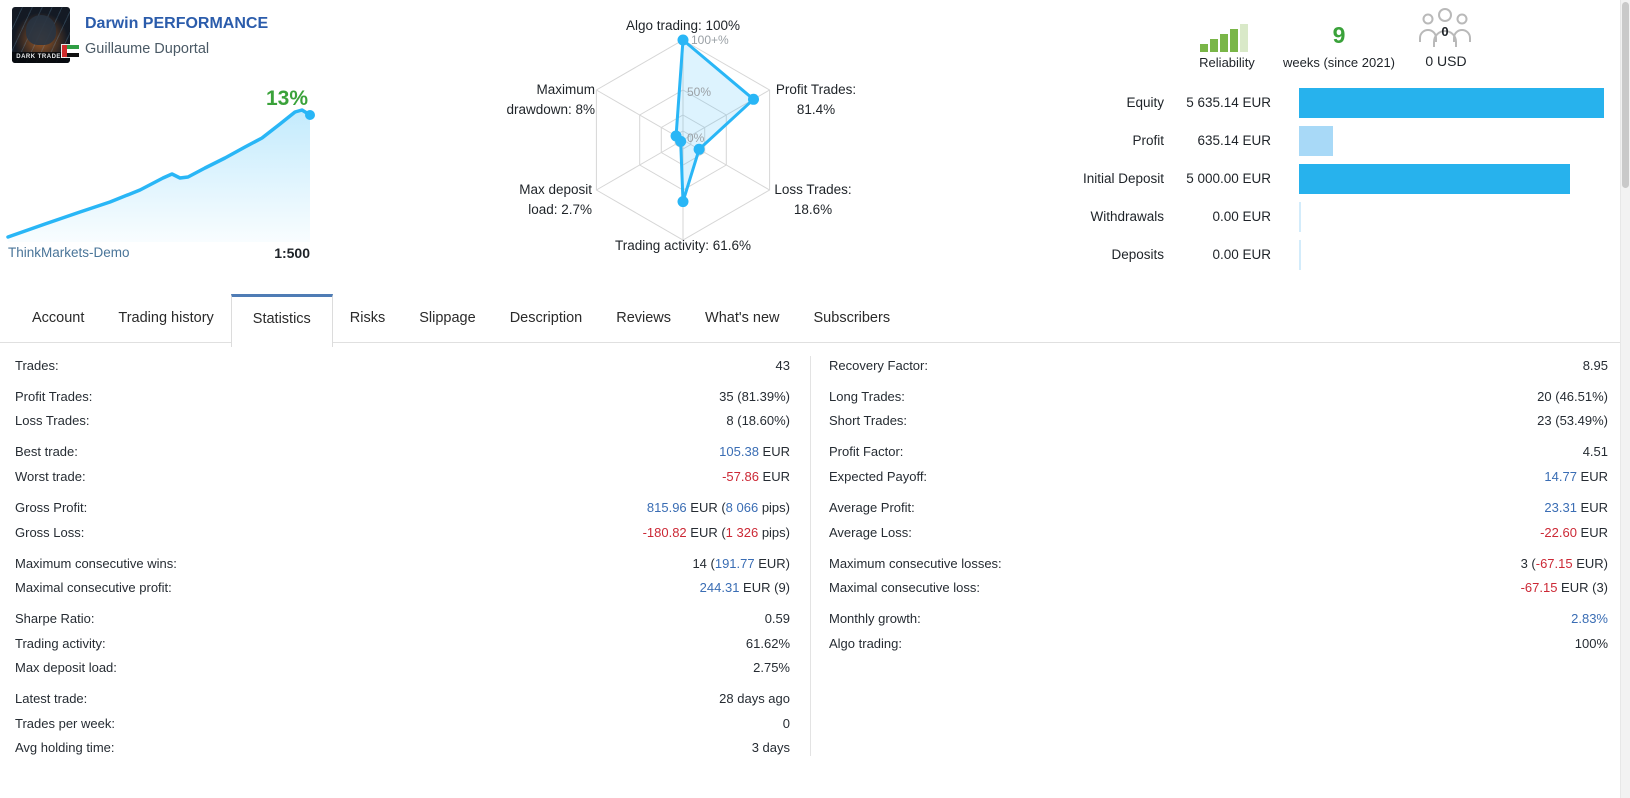  What do you see at coordinates (852, 318) in the screenshot?
I see `tab-subscribers: Subscribers` at bounding box center [852, 318].